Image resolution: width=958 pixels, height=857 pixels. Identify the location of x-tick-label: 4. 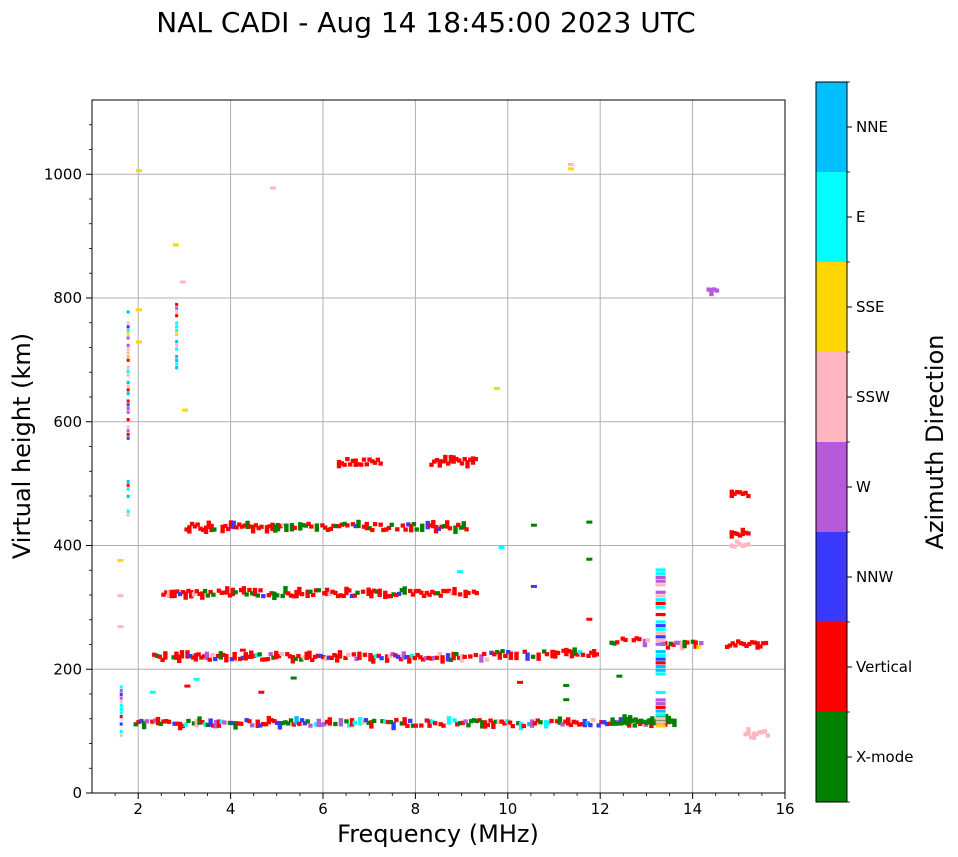
(231, 809).